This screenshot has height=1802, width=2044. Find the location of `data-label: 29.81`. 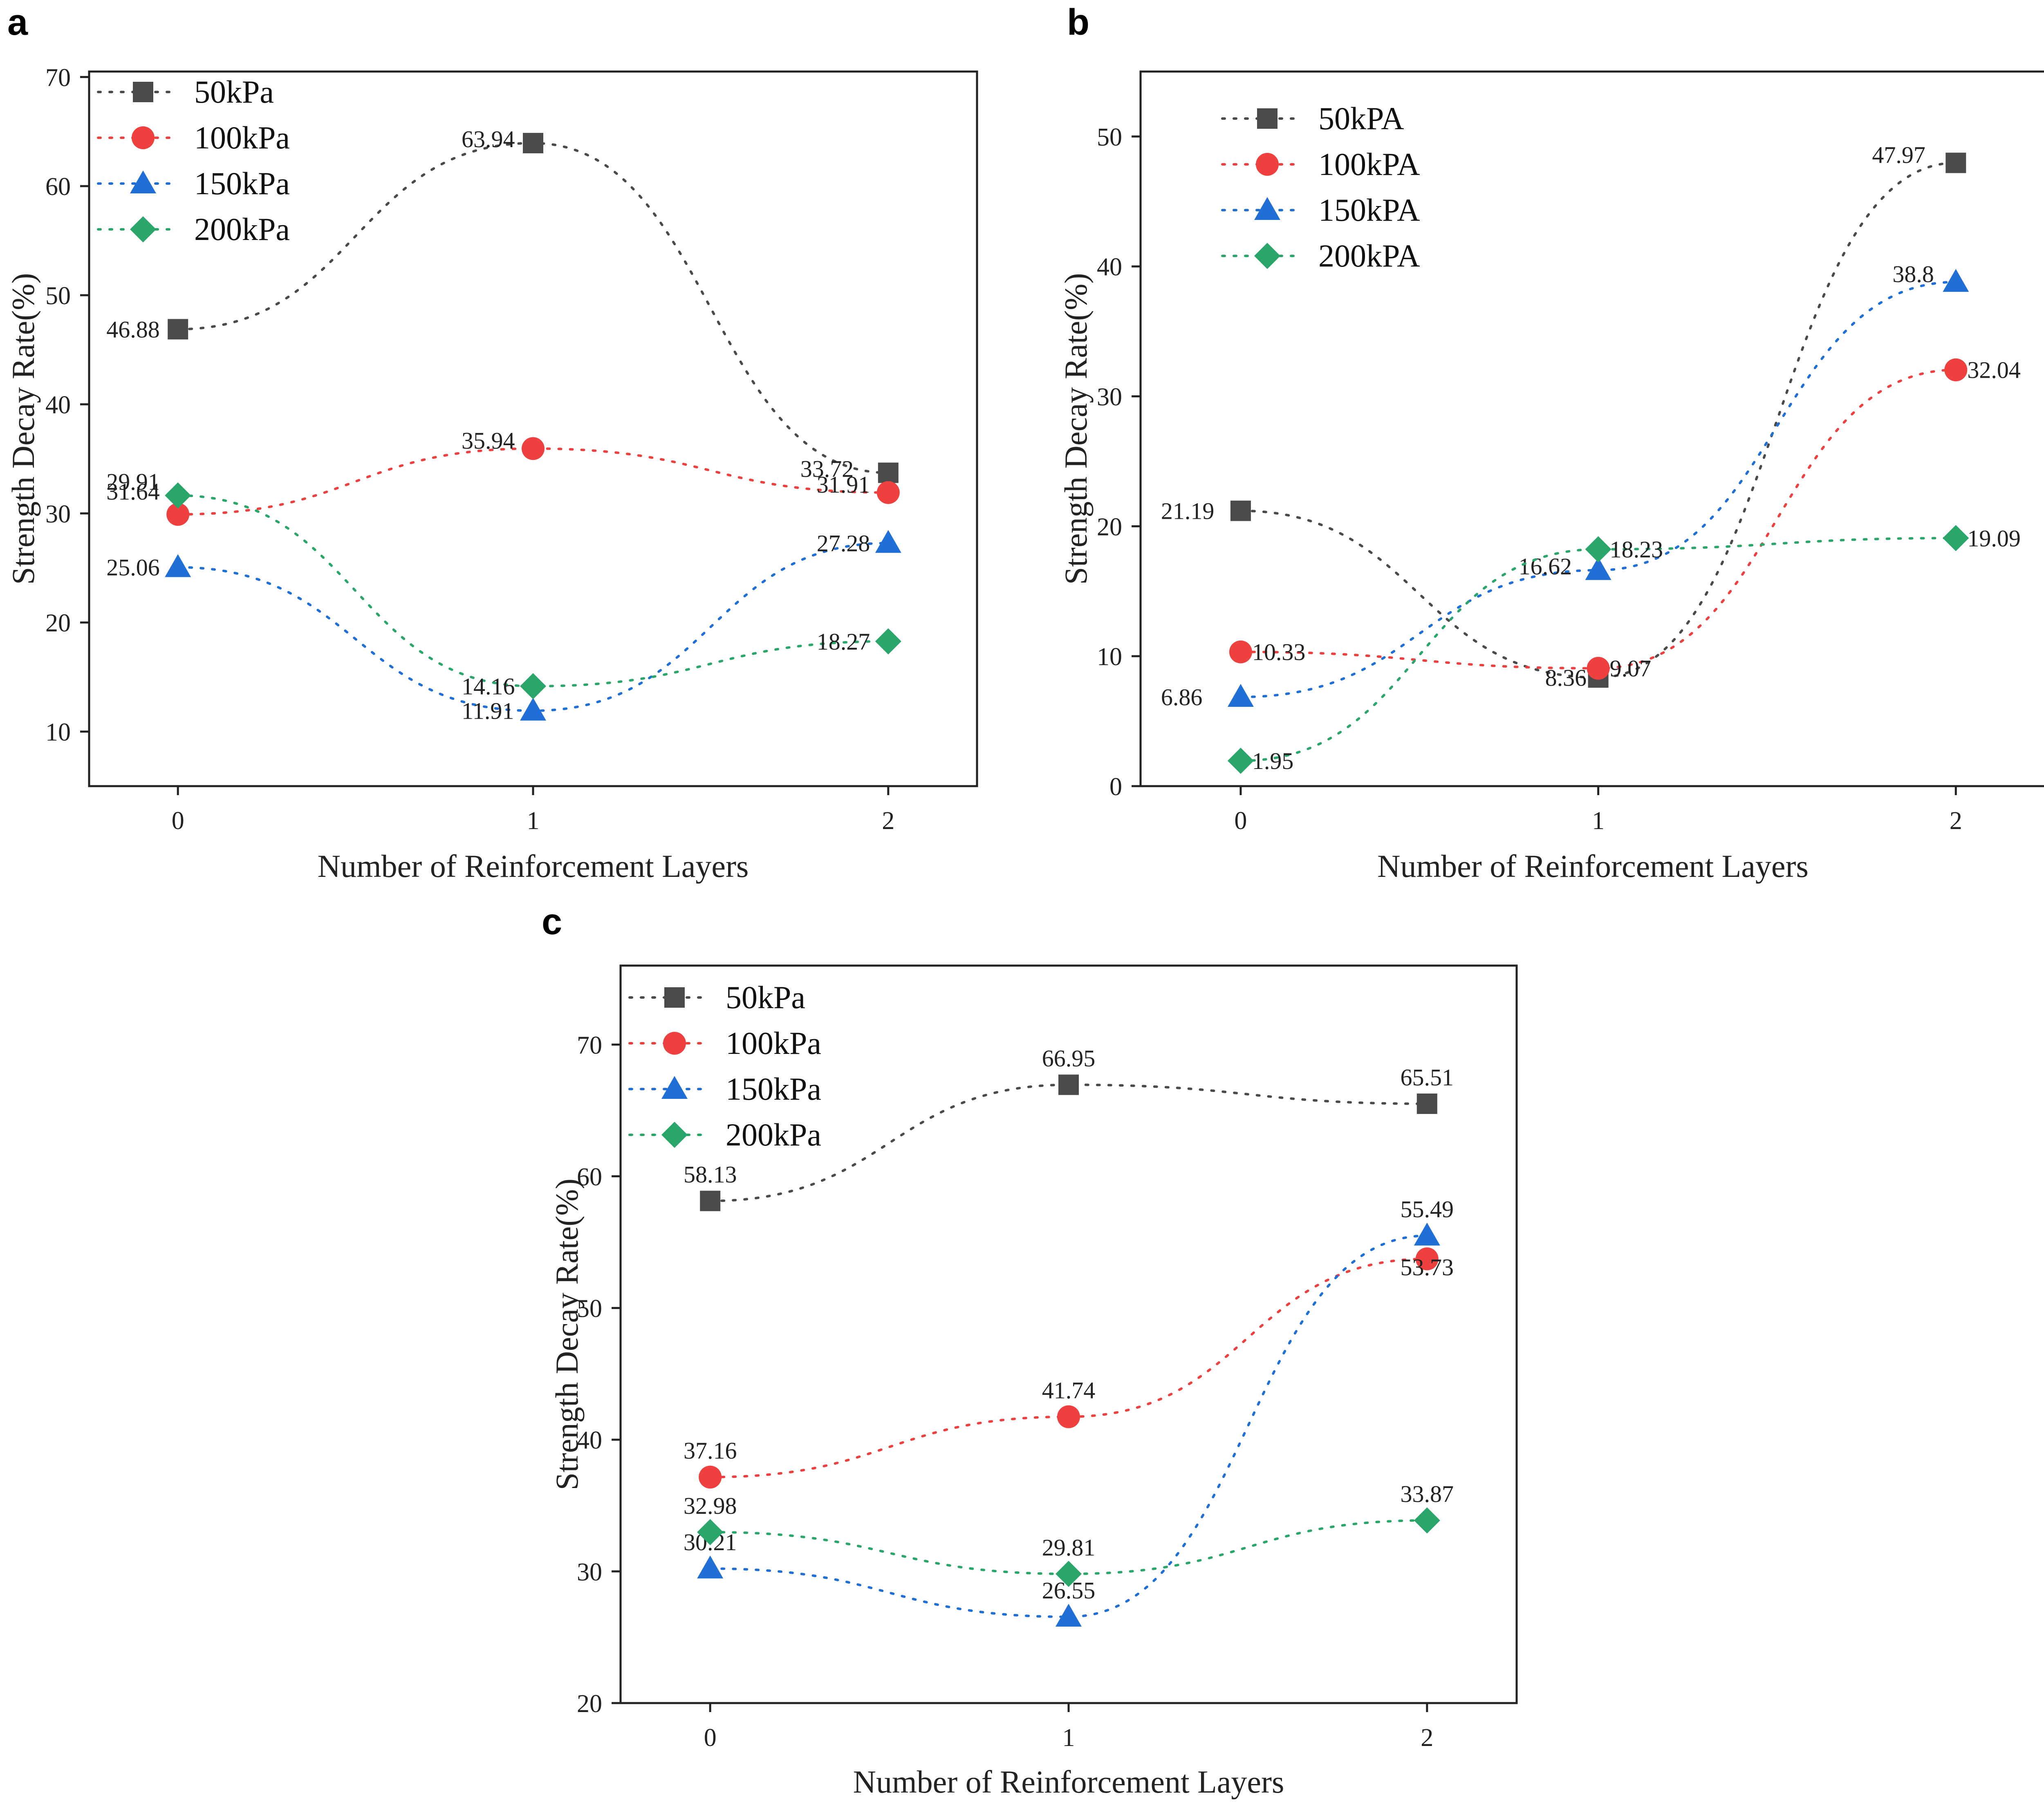

data-label: 29.81 is located at coordinates (1069, 1547).